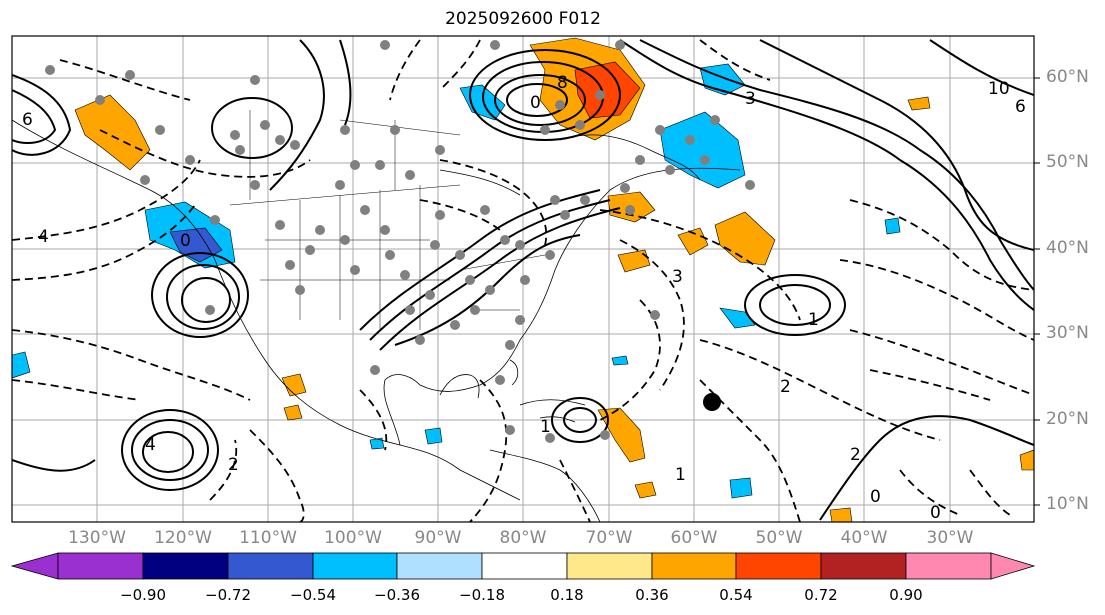 This screenshot has width=1105, height=615. What do you see at coordinates (736, 595) in the screenshot?
I see `colorbar-tick-label: 0.54` at bounding box center [736, 595].